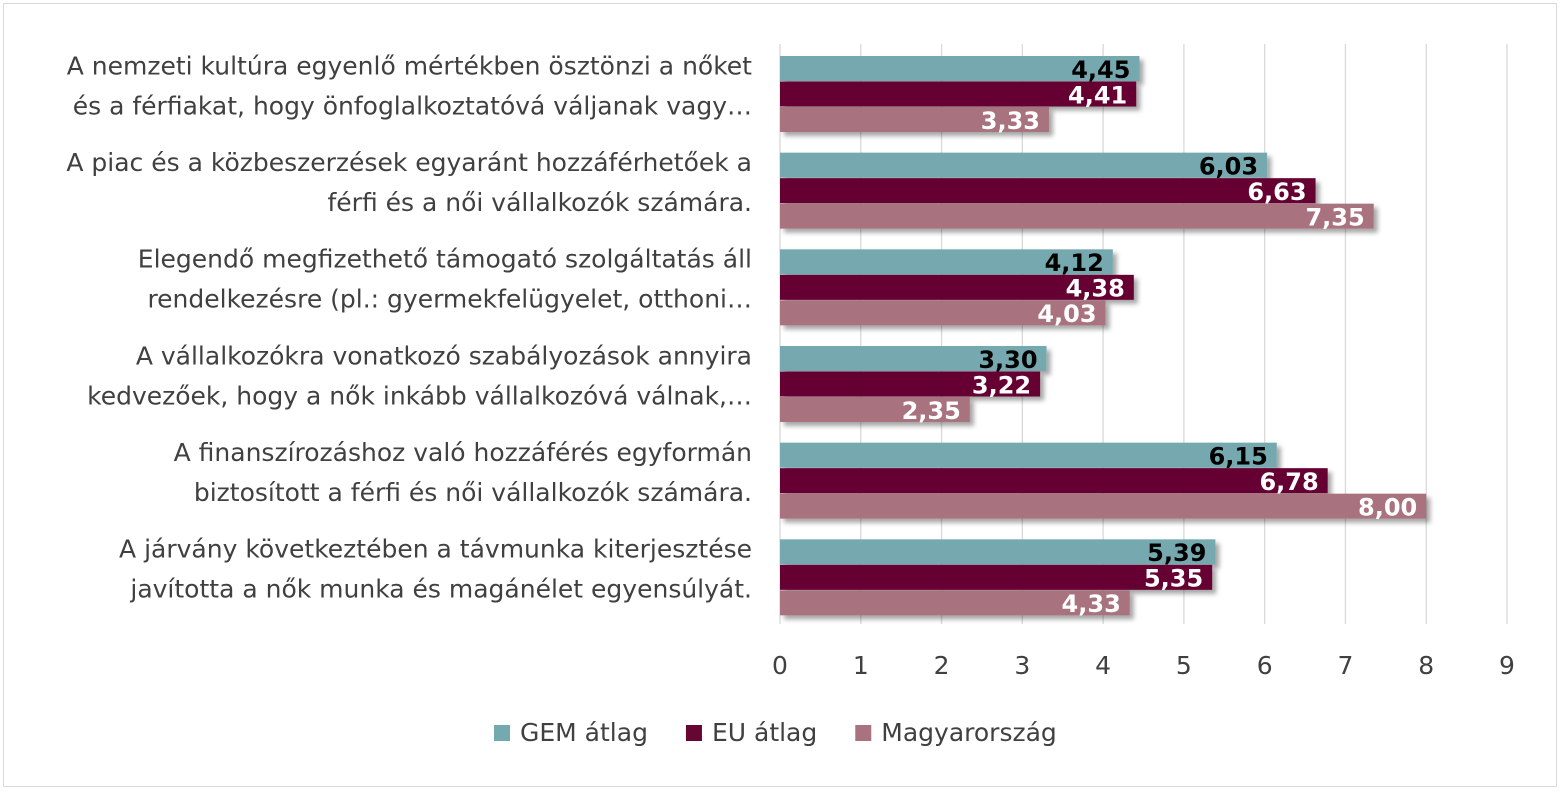 The image size is (1562, 795). What do you see at coordinates (693, 733) in the screenshot?
I see `legend-swatch-eu-átlag` at bounding box center [693, 733].